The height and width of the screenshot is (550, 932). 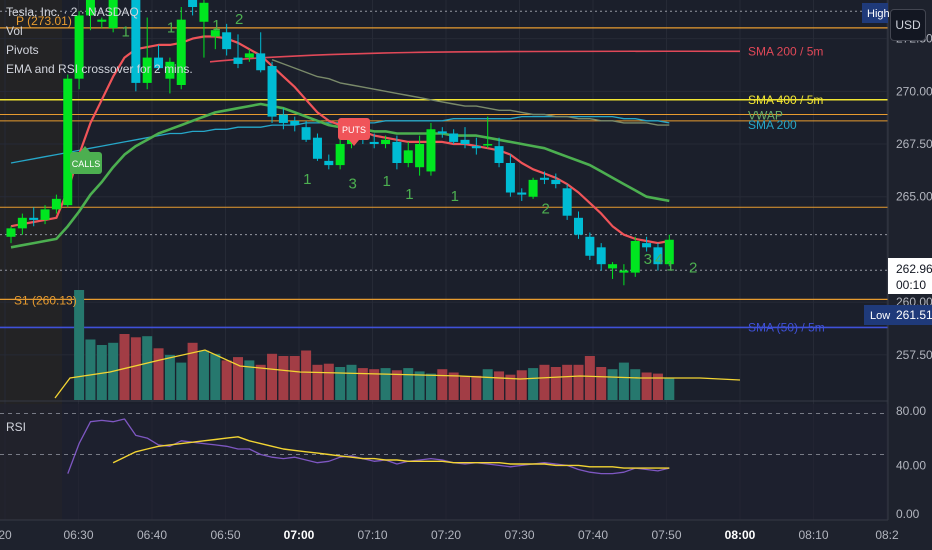 I want to click on vwap-label: VWAP, so click(x=765, y=116).